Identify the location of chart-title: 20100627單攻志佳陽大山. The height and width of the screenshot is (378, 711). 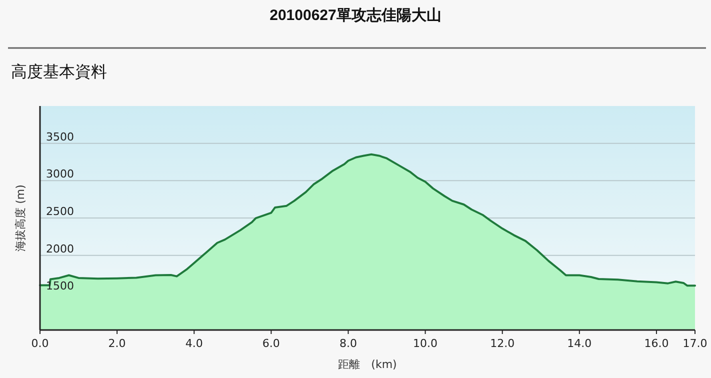
(356, 15).